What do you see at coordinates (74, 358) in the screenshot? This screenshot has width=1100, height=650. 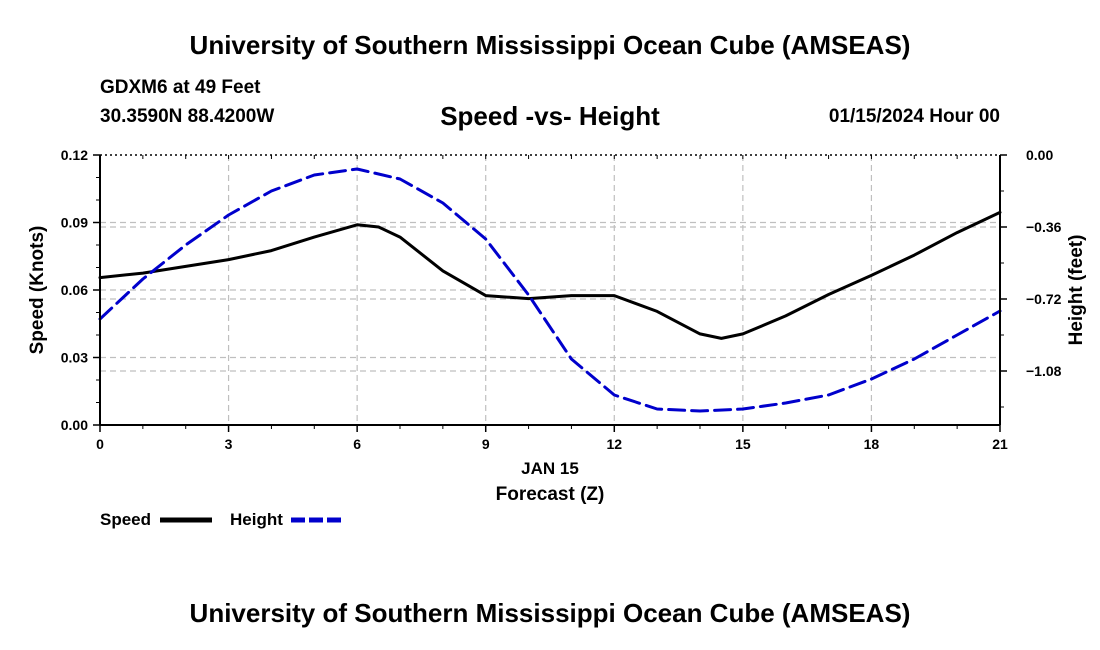 I see `y-tick-label: 0.03` at bounding box center [74, 358].